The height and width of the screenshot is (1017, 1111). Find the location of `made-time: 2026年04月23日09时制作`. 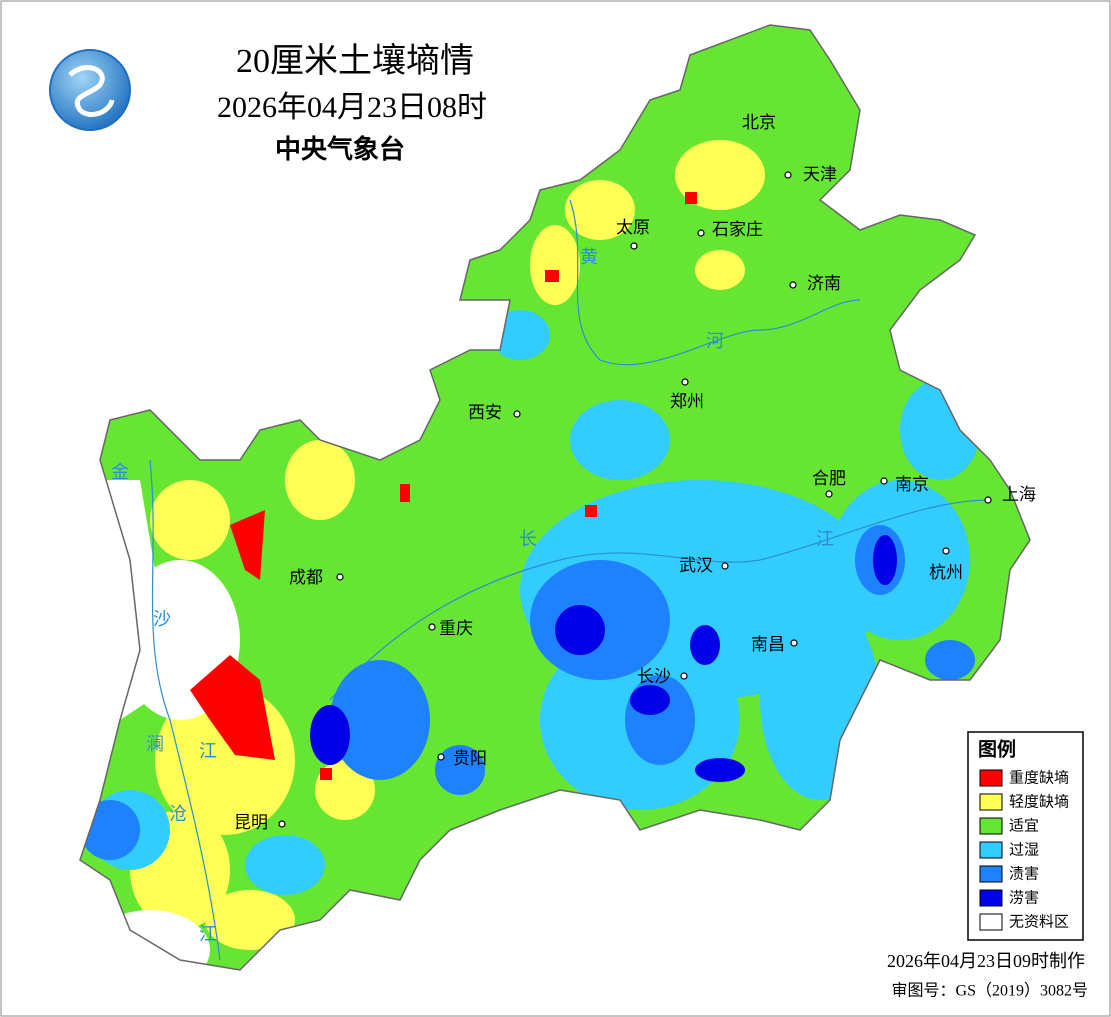

made-time: 2026年04月23日09时制作 is located at coordinates (986, 961).